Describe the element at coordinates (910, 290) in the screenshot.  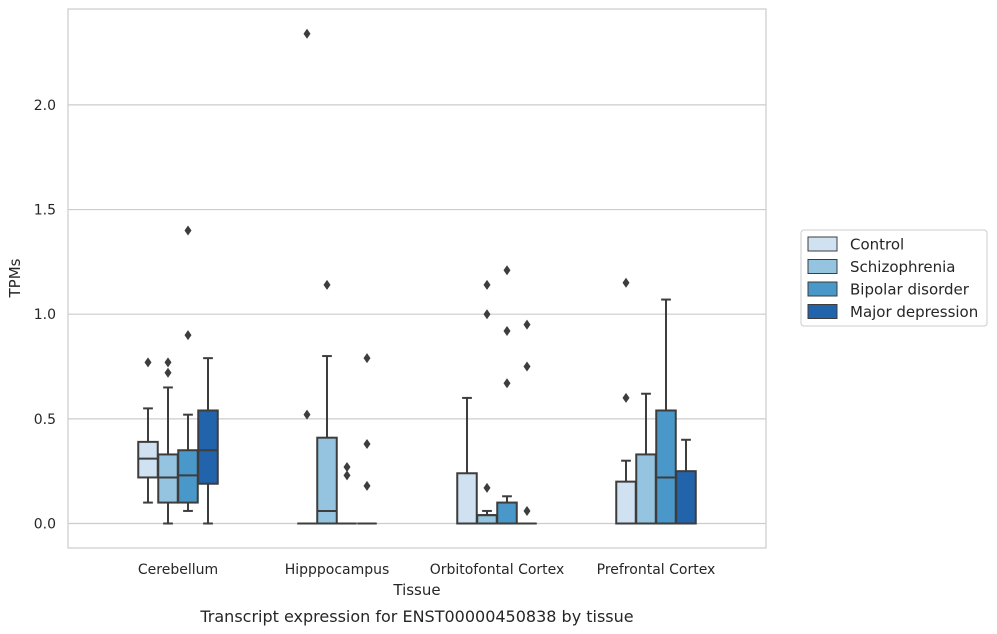
I see `legend-label: Bipolar disorder` at that location.